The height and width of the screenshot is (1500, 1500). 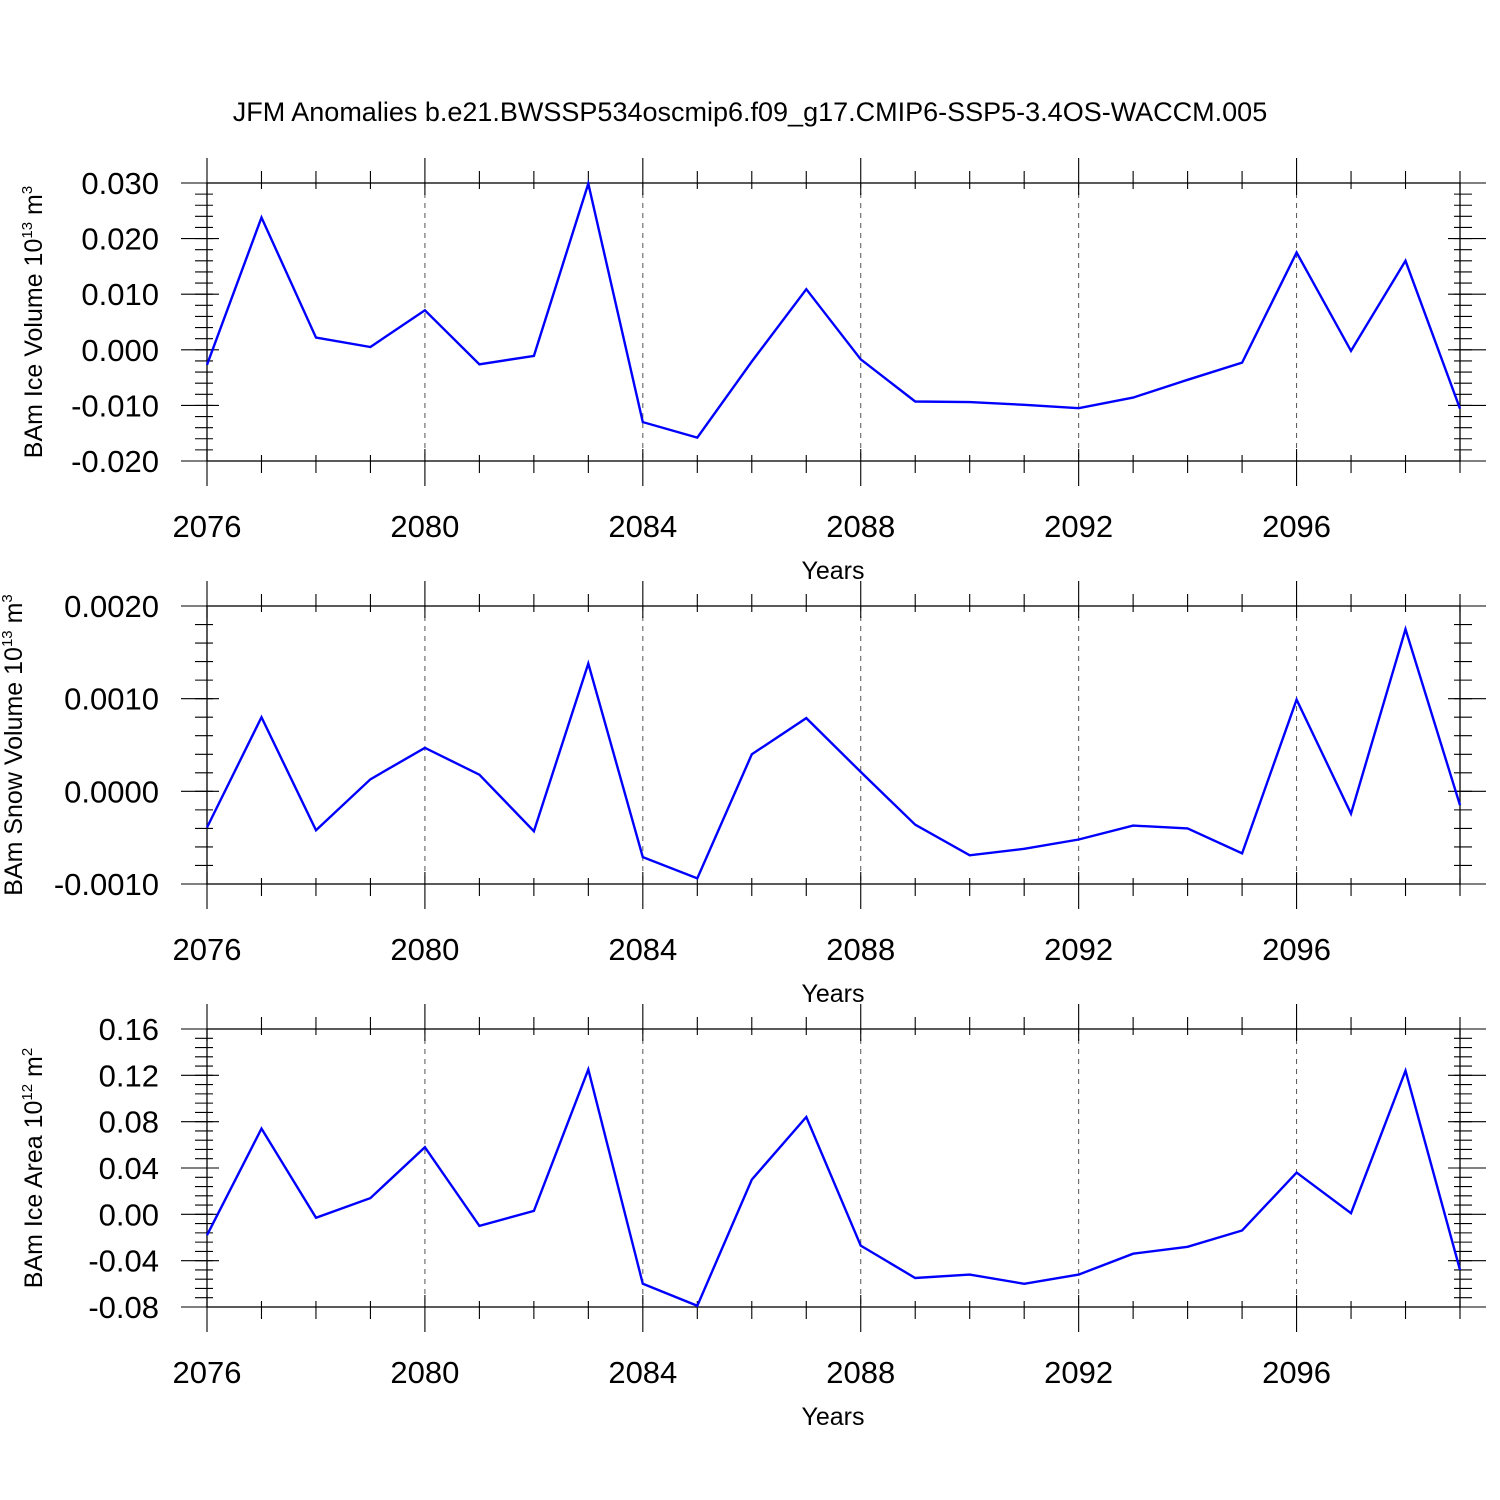 What do you see at coordinates (129, 1168) in the screenshot?
I see `y-tick-label: 0.04` at bounding box center [129, 1168].